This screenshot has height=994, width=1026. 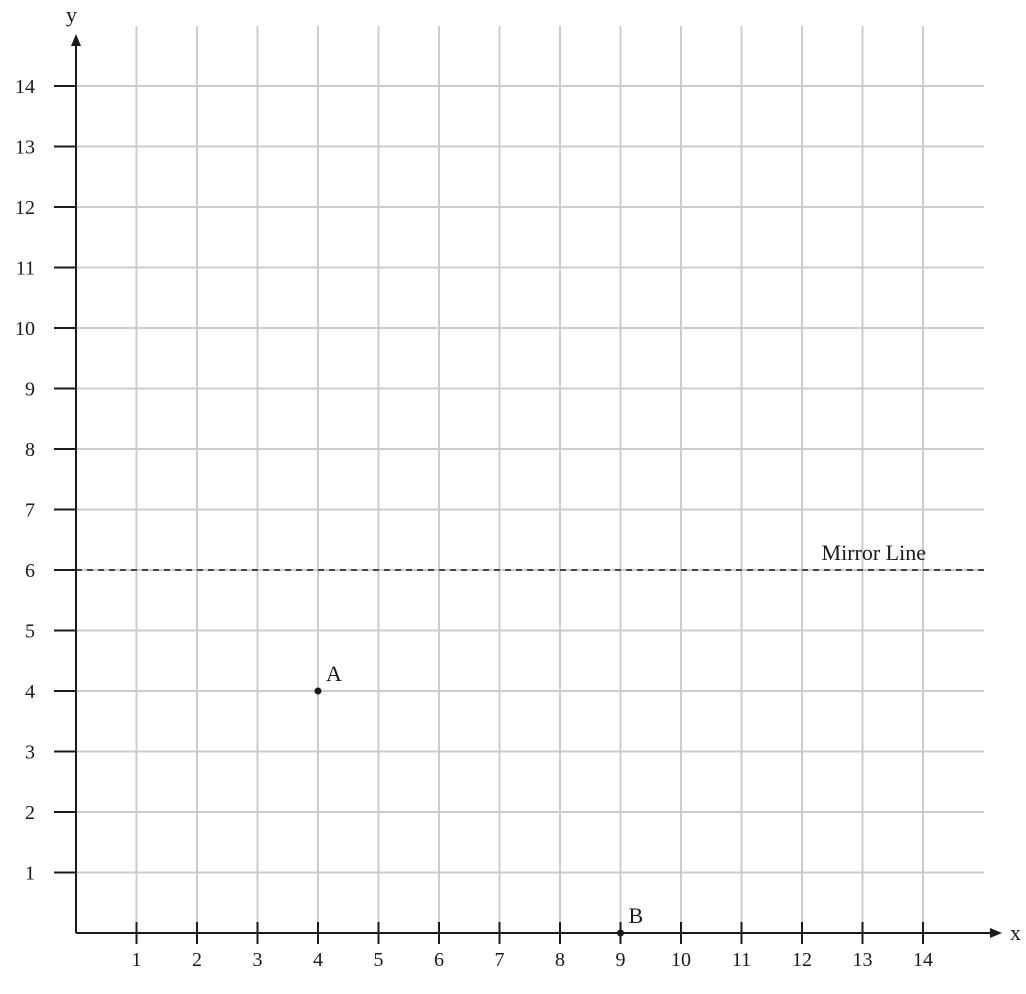 What do you see at coordinates (530, 555) in the screenshot?
I see `mirror-line-group: Mirror Line` at bounding box center [530, 555].